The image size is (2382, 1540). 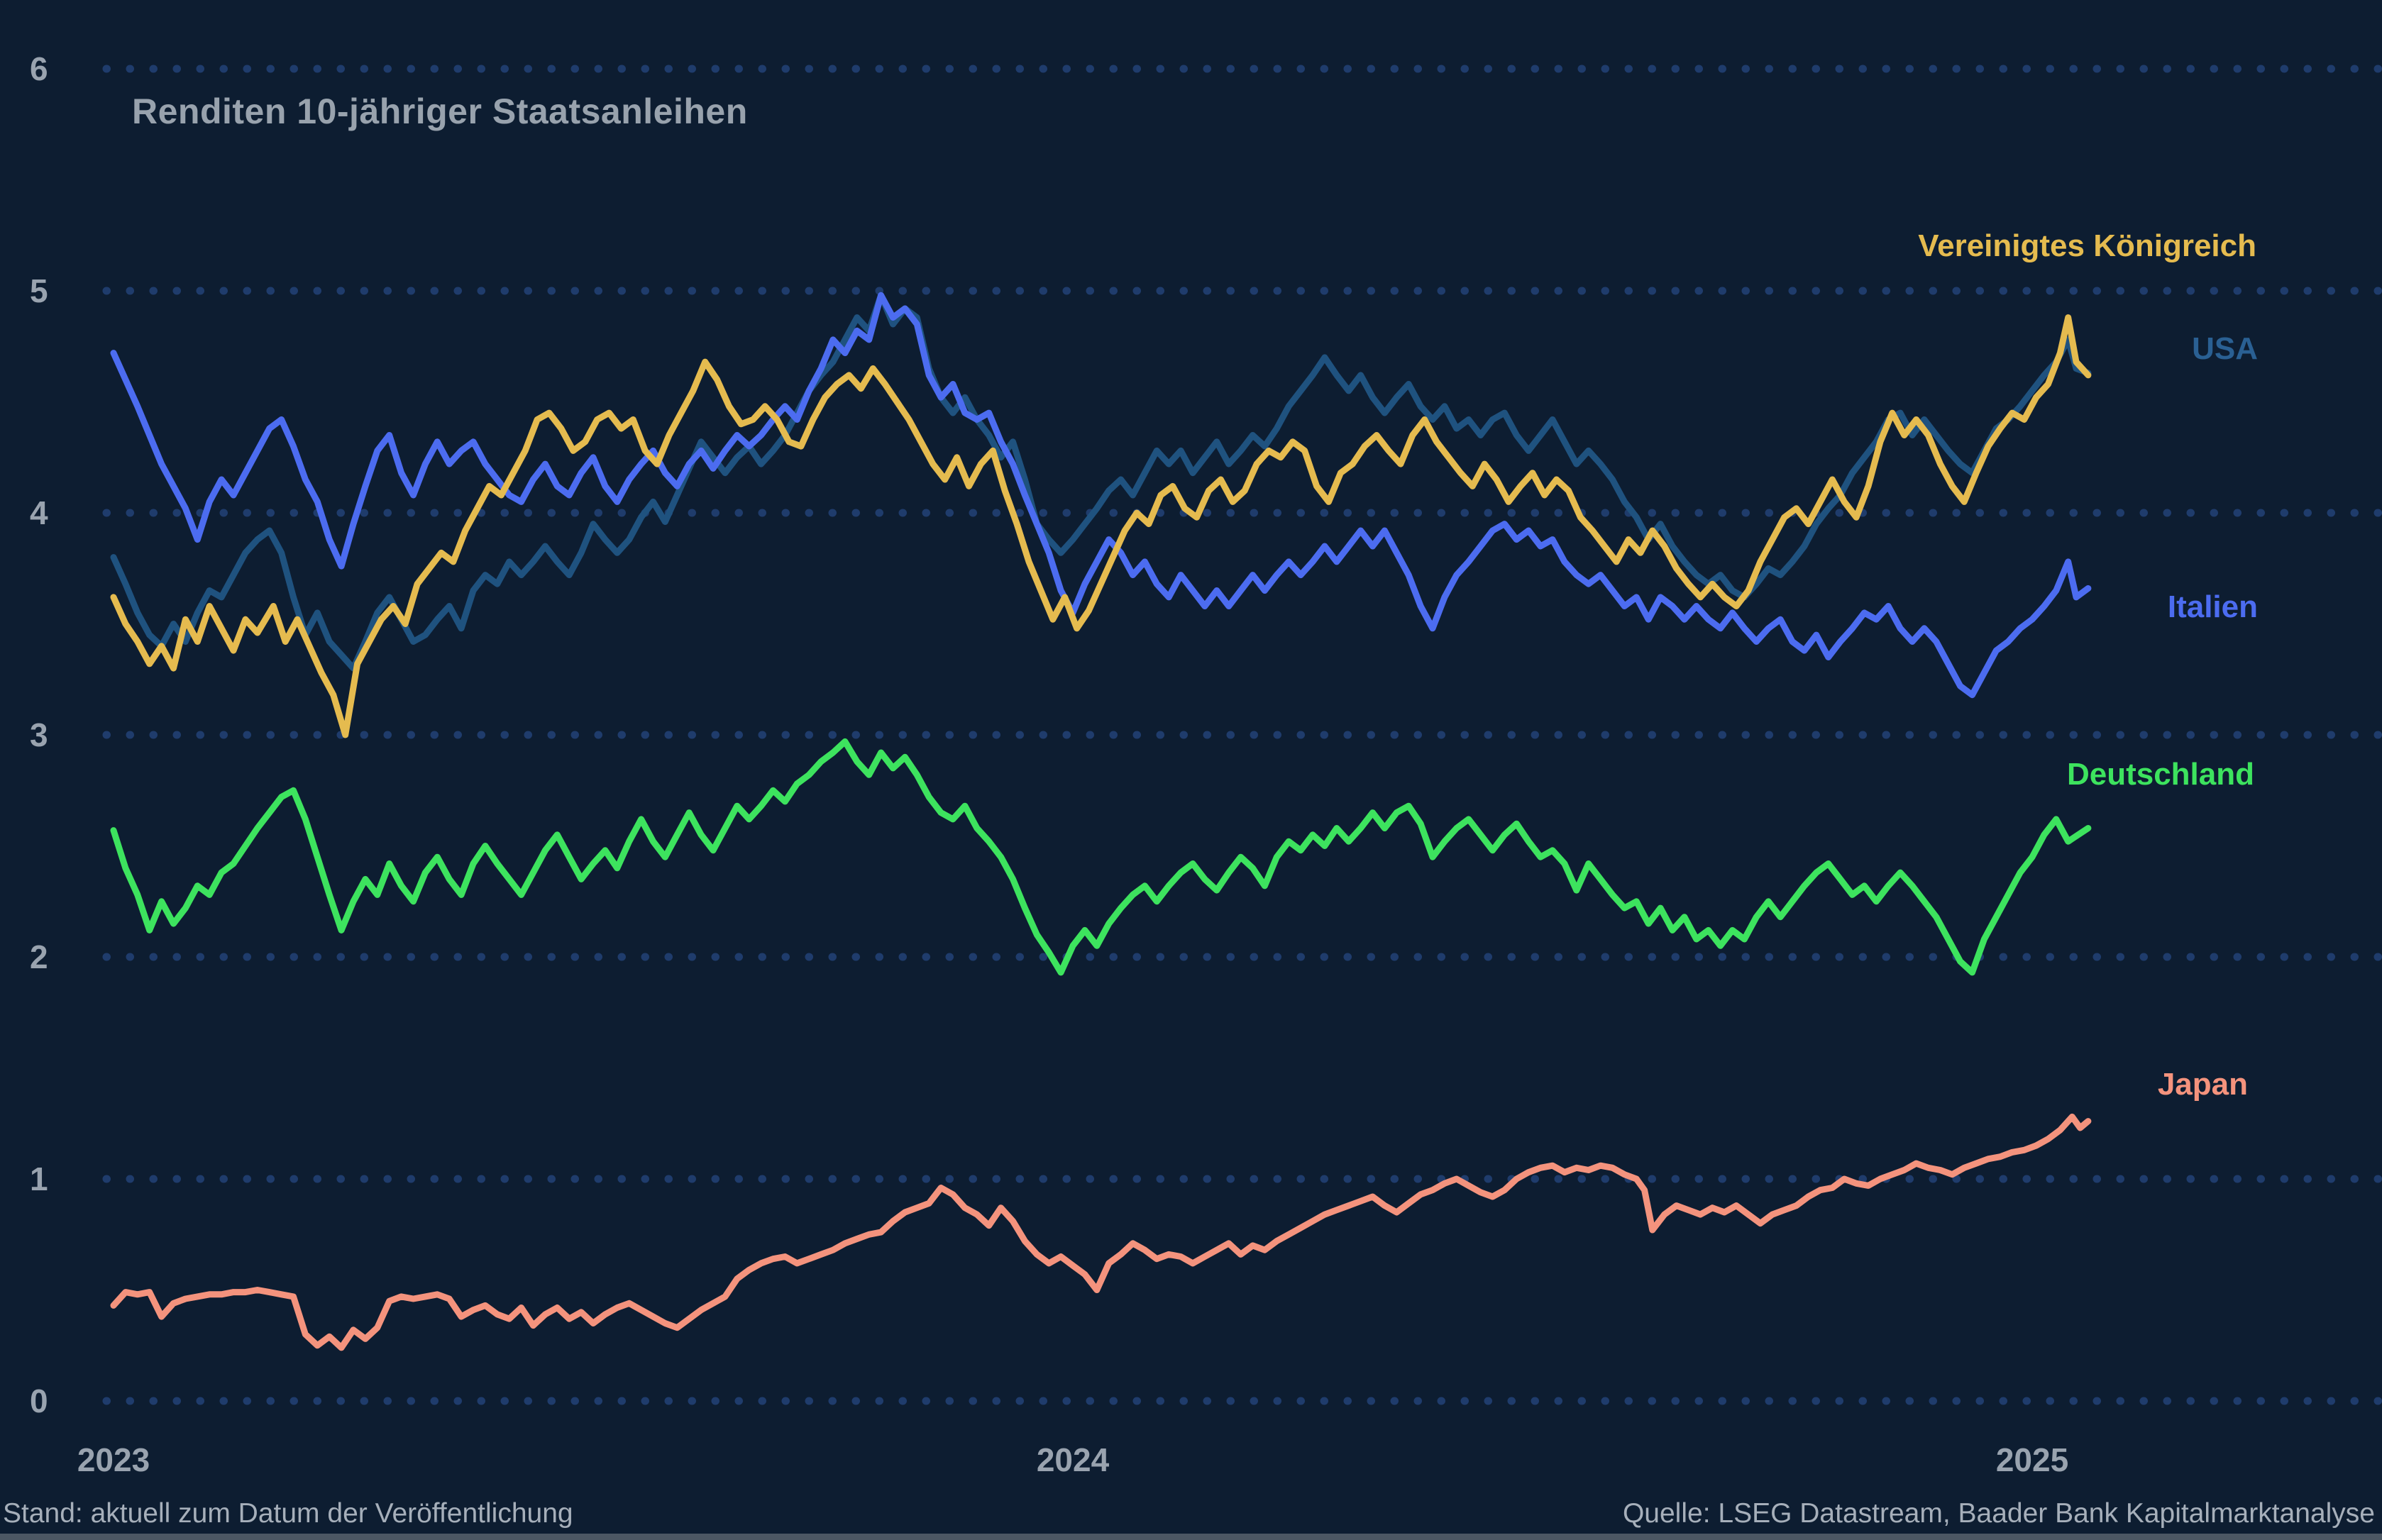 I want to click on y-axis-label-4: 4, so click(x=39, y=512).